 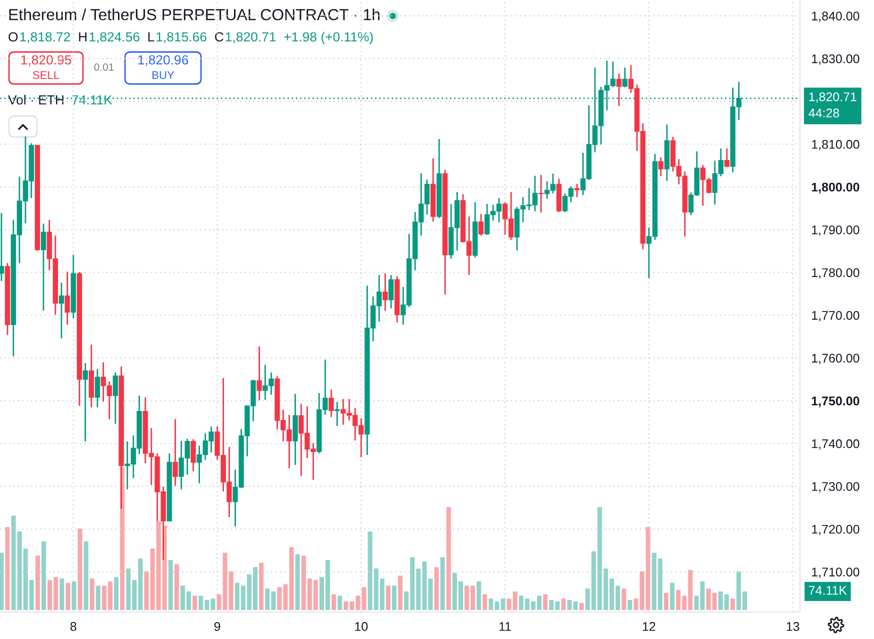 I want to click on x-tick-label: 8, so click(x=73, y=626).